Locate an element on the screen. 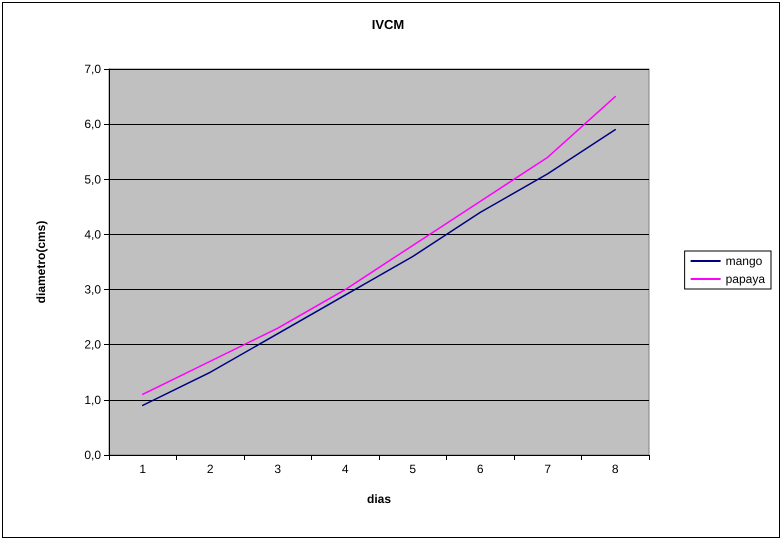  x-tick-label: 4 is located at coordinates (345, 469).